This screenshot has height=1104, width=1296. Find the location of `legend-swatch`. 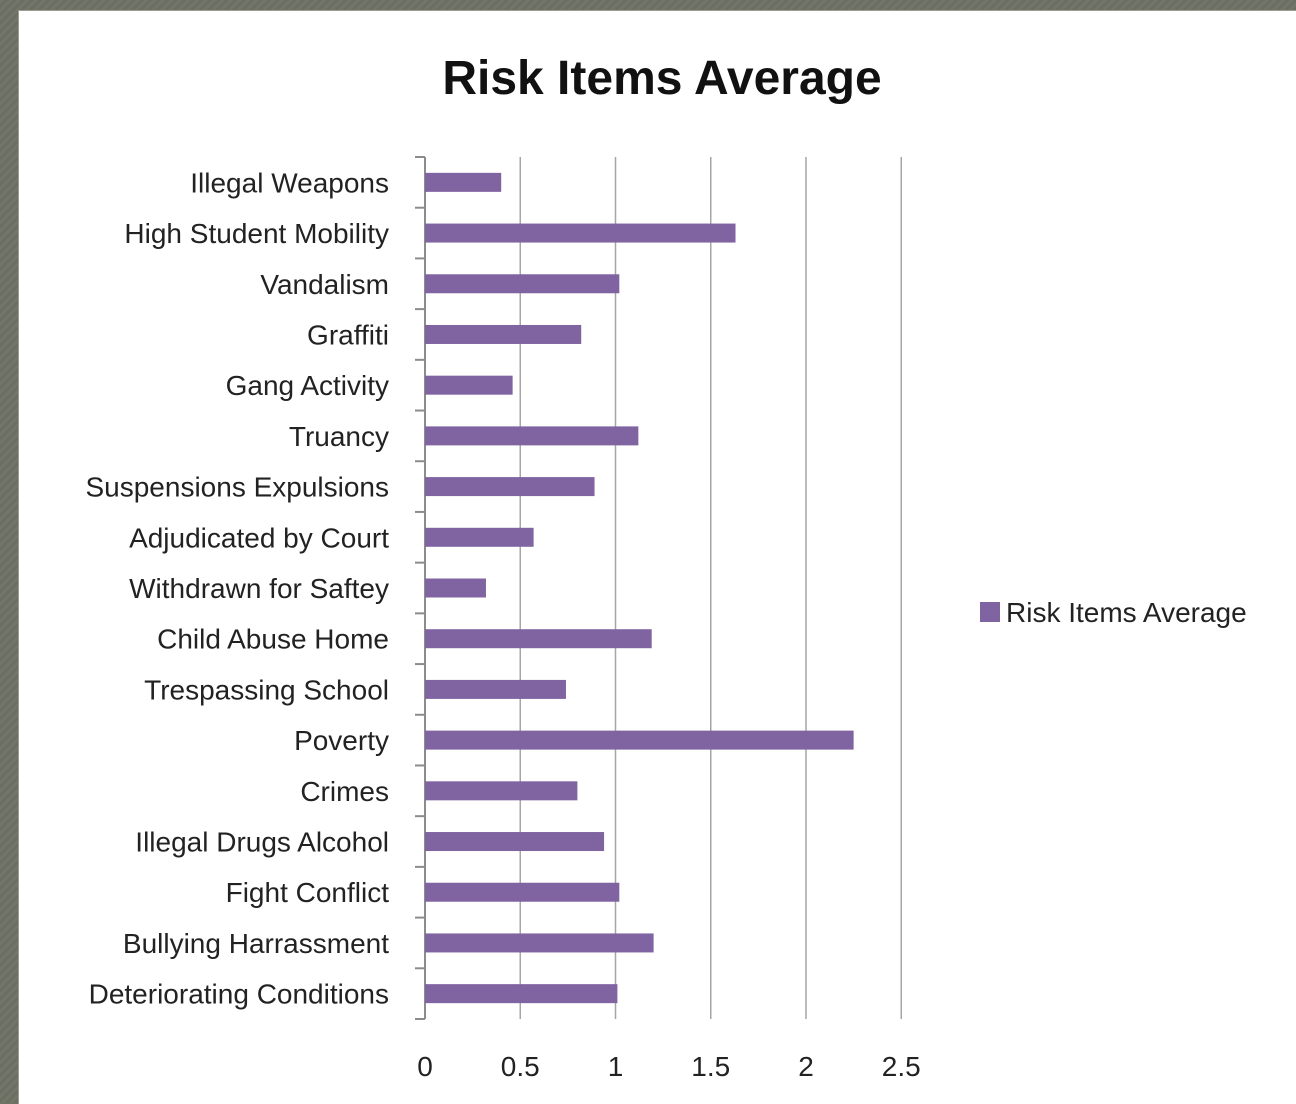

legend-swatch is located at coordinates (990, 612).